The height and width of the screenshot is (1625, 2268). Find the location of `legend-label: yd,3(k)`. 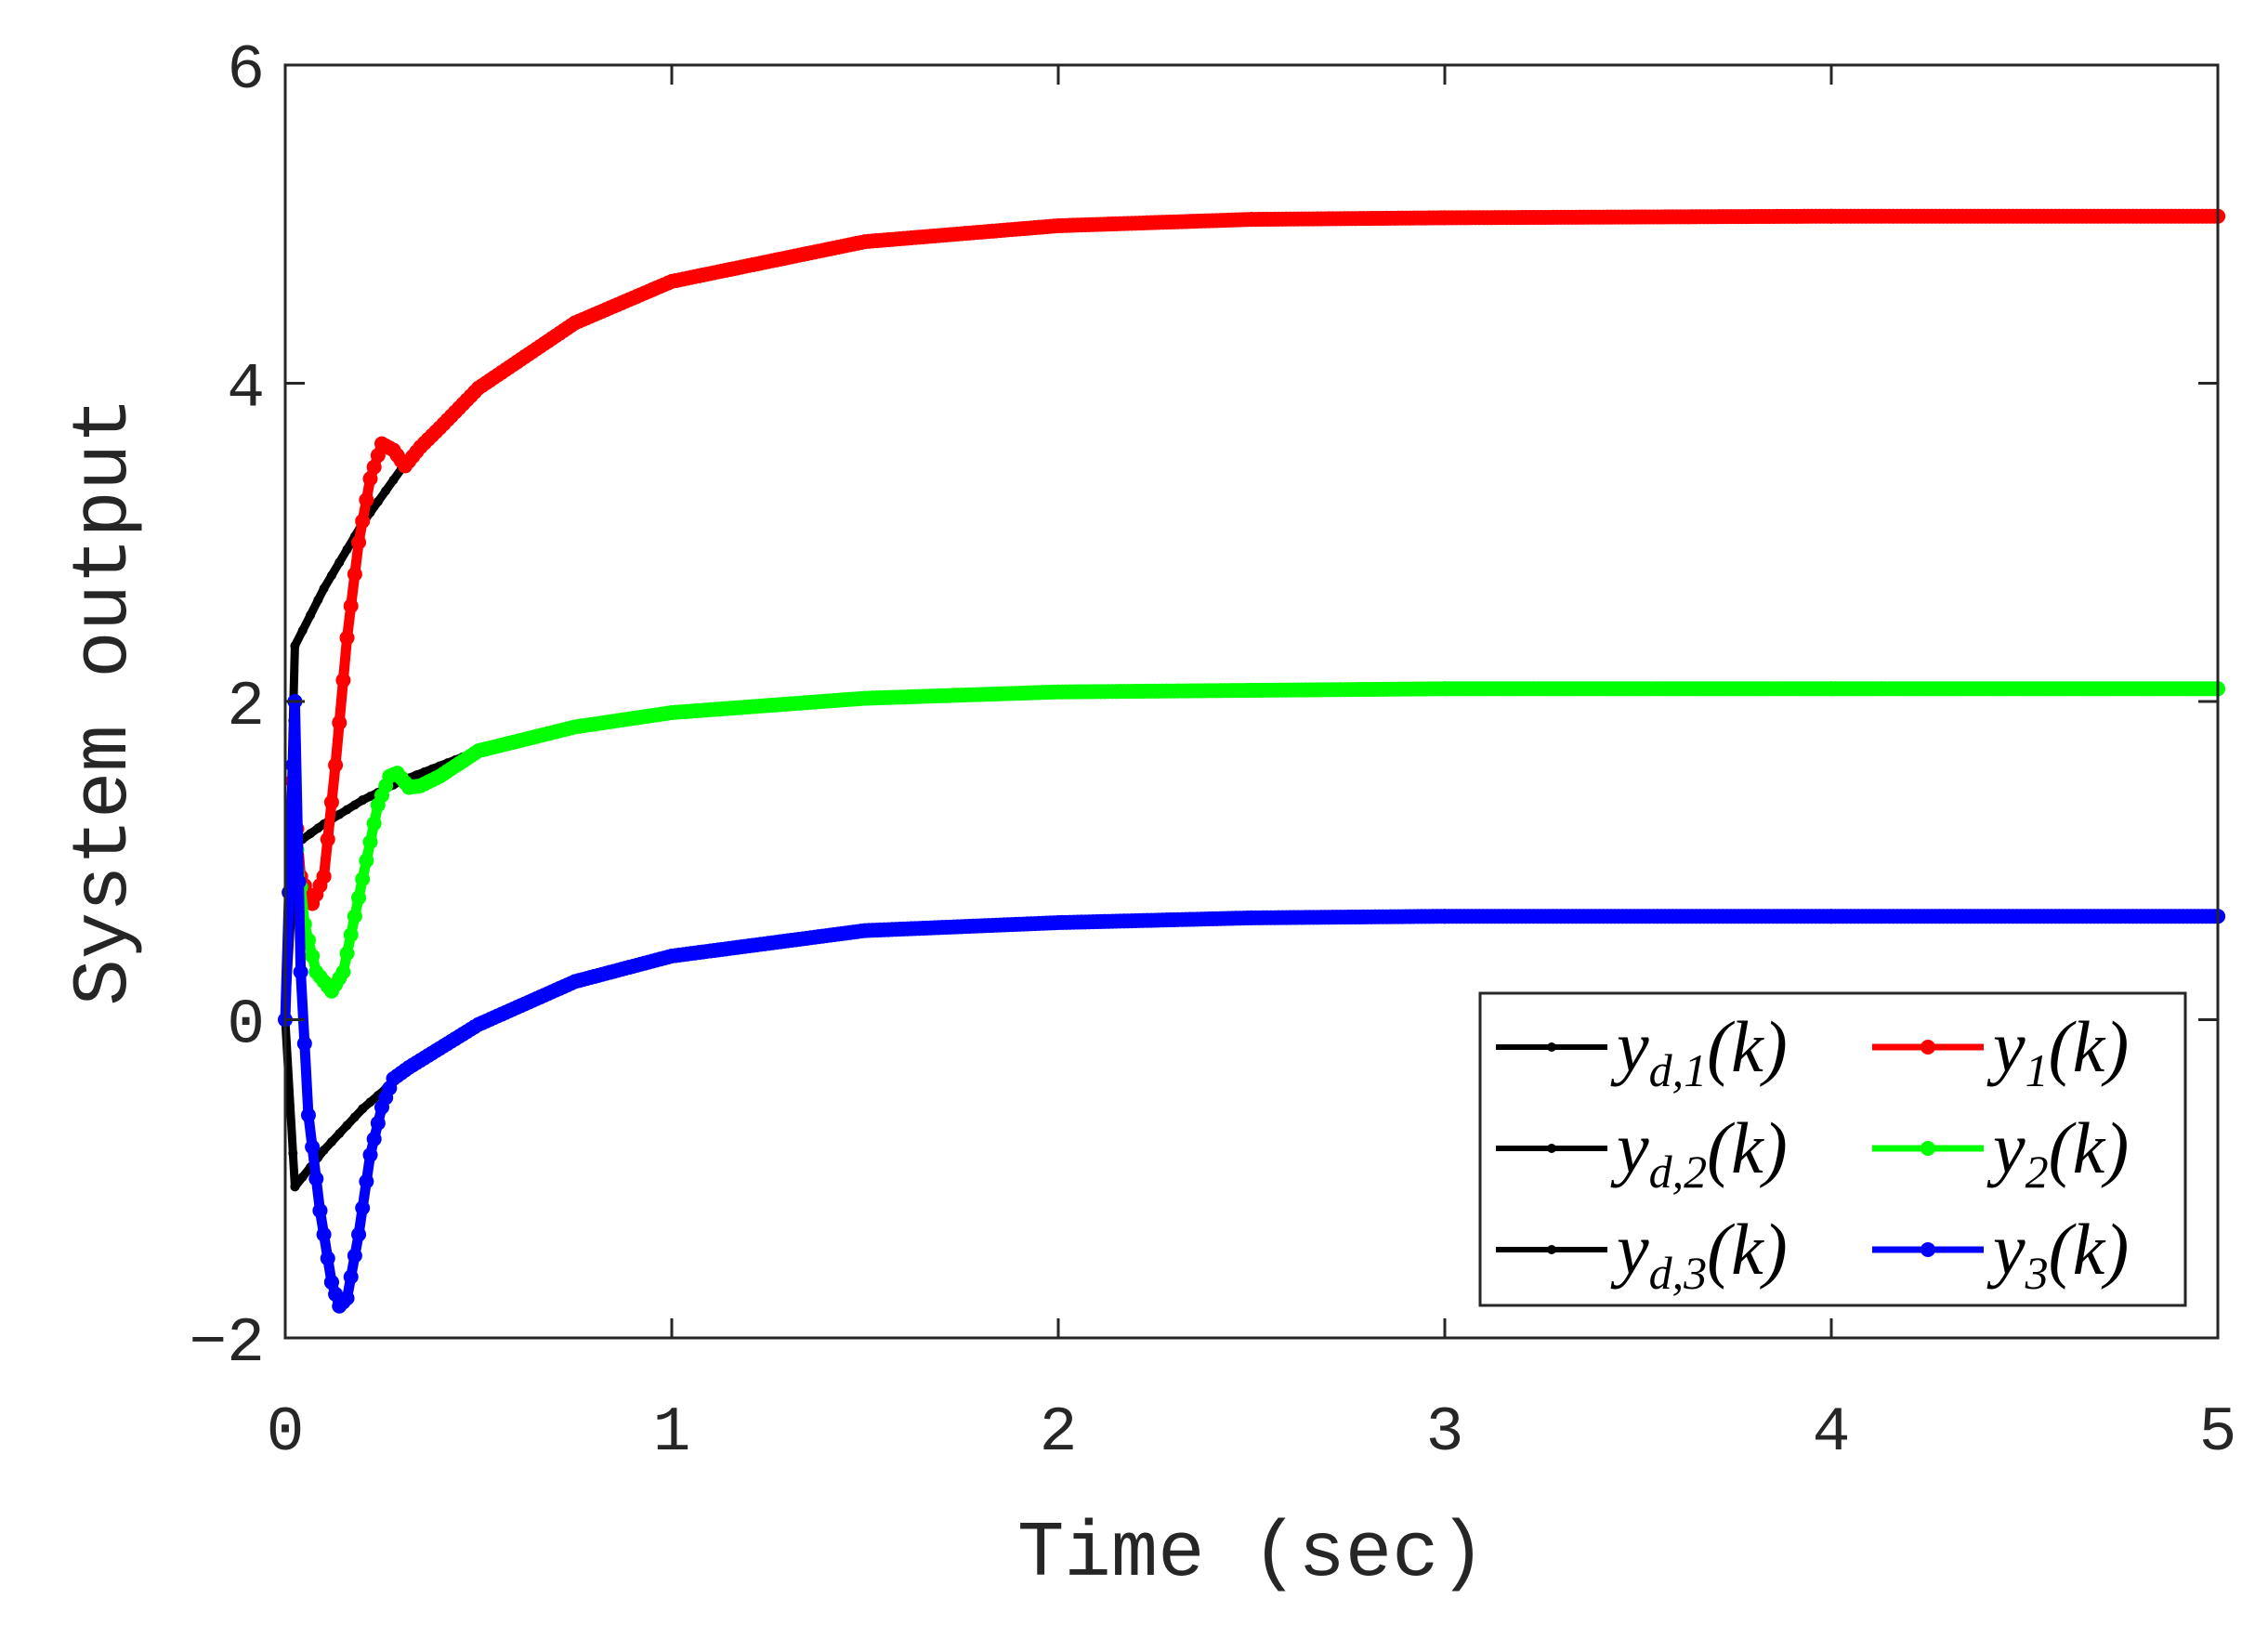

legend-label: yd,3(k) is located at coordinates (1699, 1254).